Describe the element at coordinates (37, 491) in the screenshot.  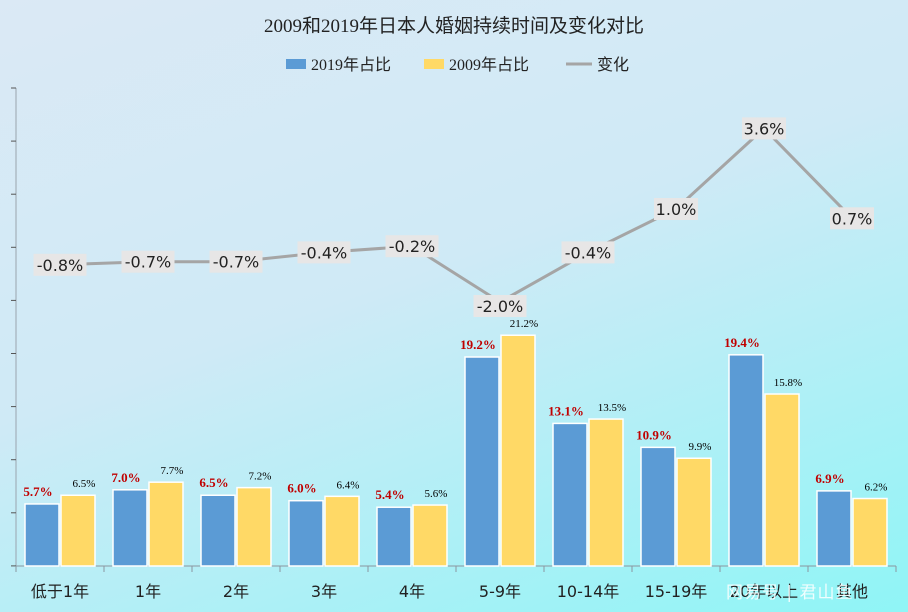
I see `bar-label-2019: 5.7%` at that location.